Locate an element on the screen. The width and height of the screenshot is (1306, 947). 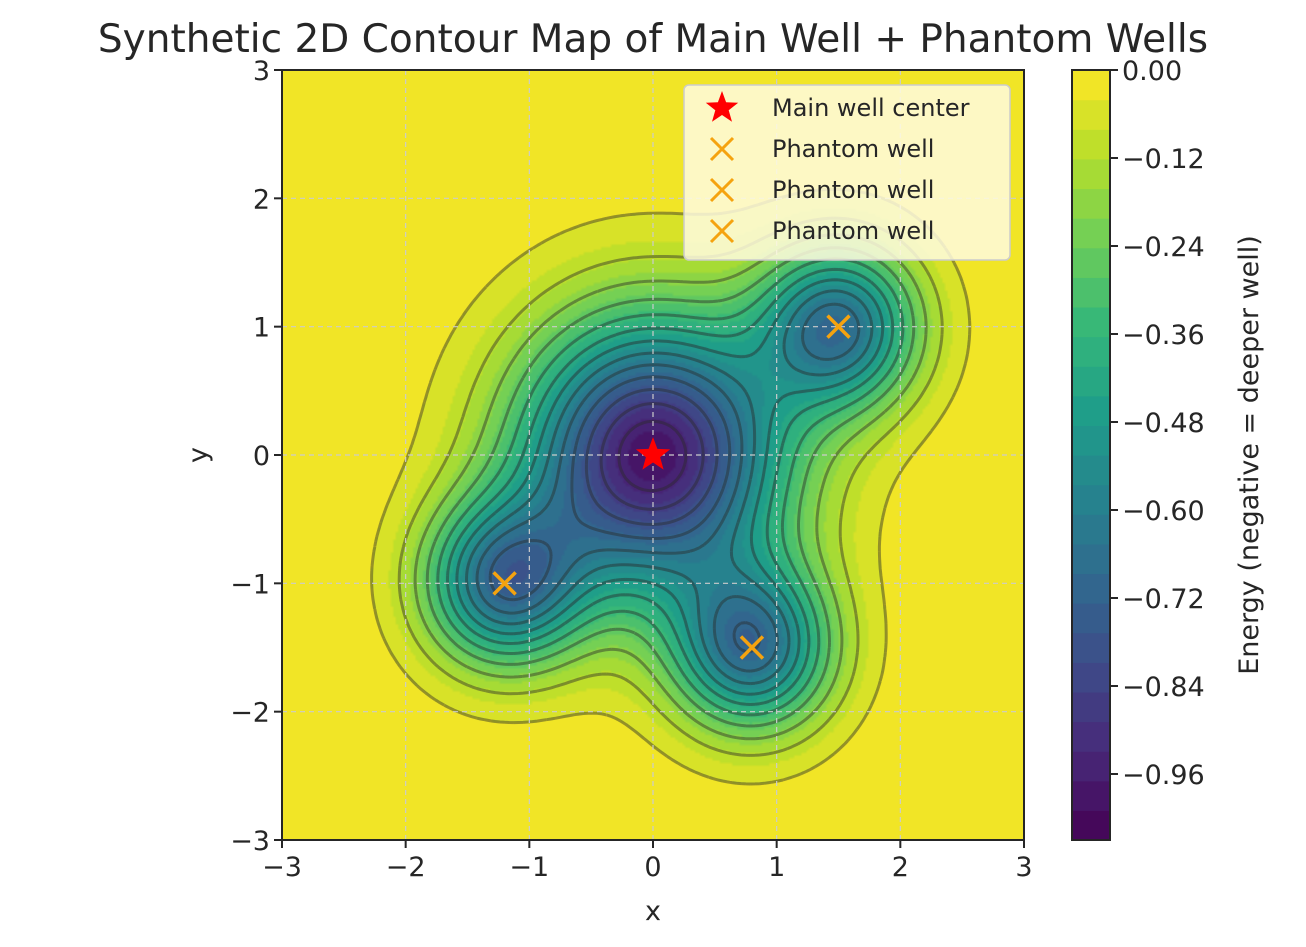
colorbar-tick-label: −0.72 is located at coordinates (1163, 599).